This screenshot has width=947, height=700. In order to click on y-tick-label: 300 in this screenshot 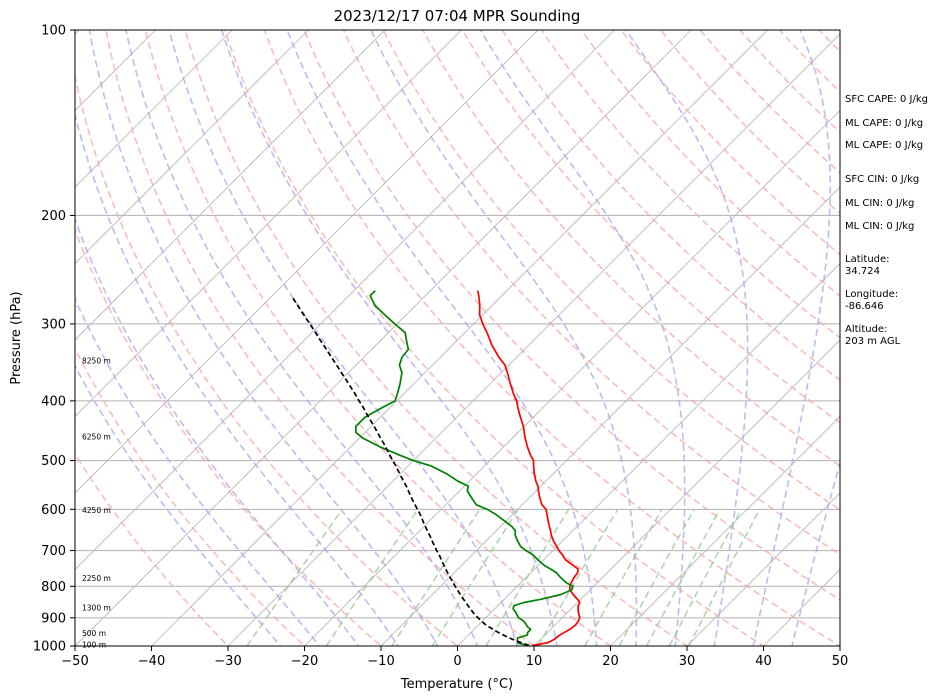, I will do `click(53, 324)`.